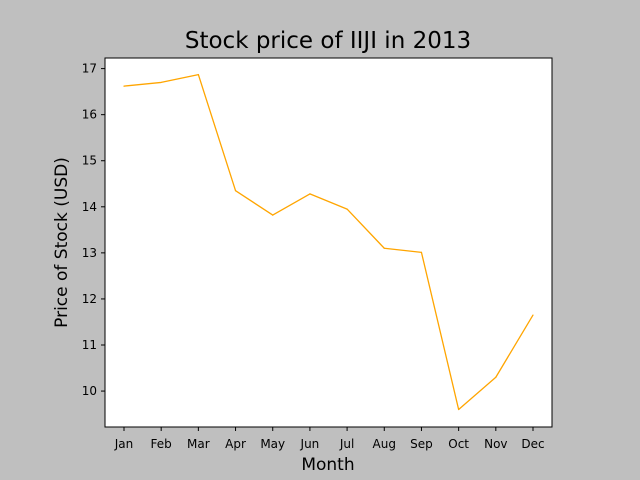  Describe the element at coordinates (327, 465) in the screenshot. I see `x-axis-label: Month` at that location.